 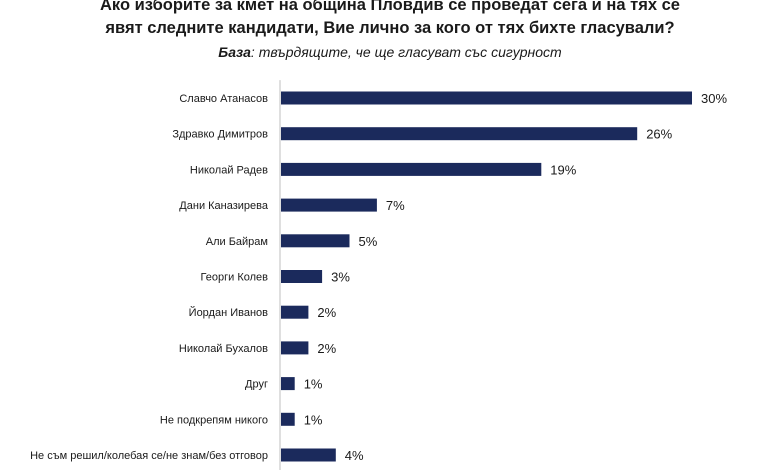 What do you see at coordinates (340, 277) in the screenshot?
I see `value-label: 3%` at bounding box center [340, 277].